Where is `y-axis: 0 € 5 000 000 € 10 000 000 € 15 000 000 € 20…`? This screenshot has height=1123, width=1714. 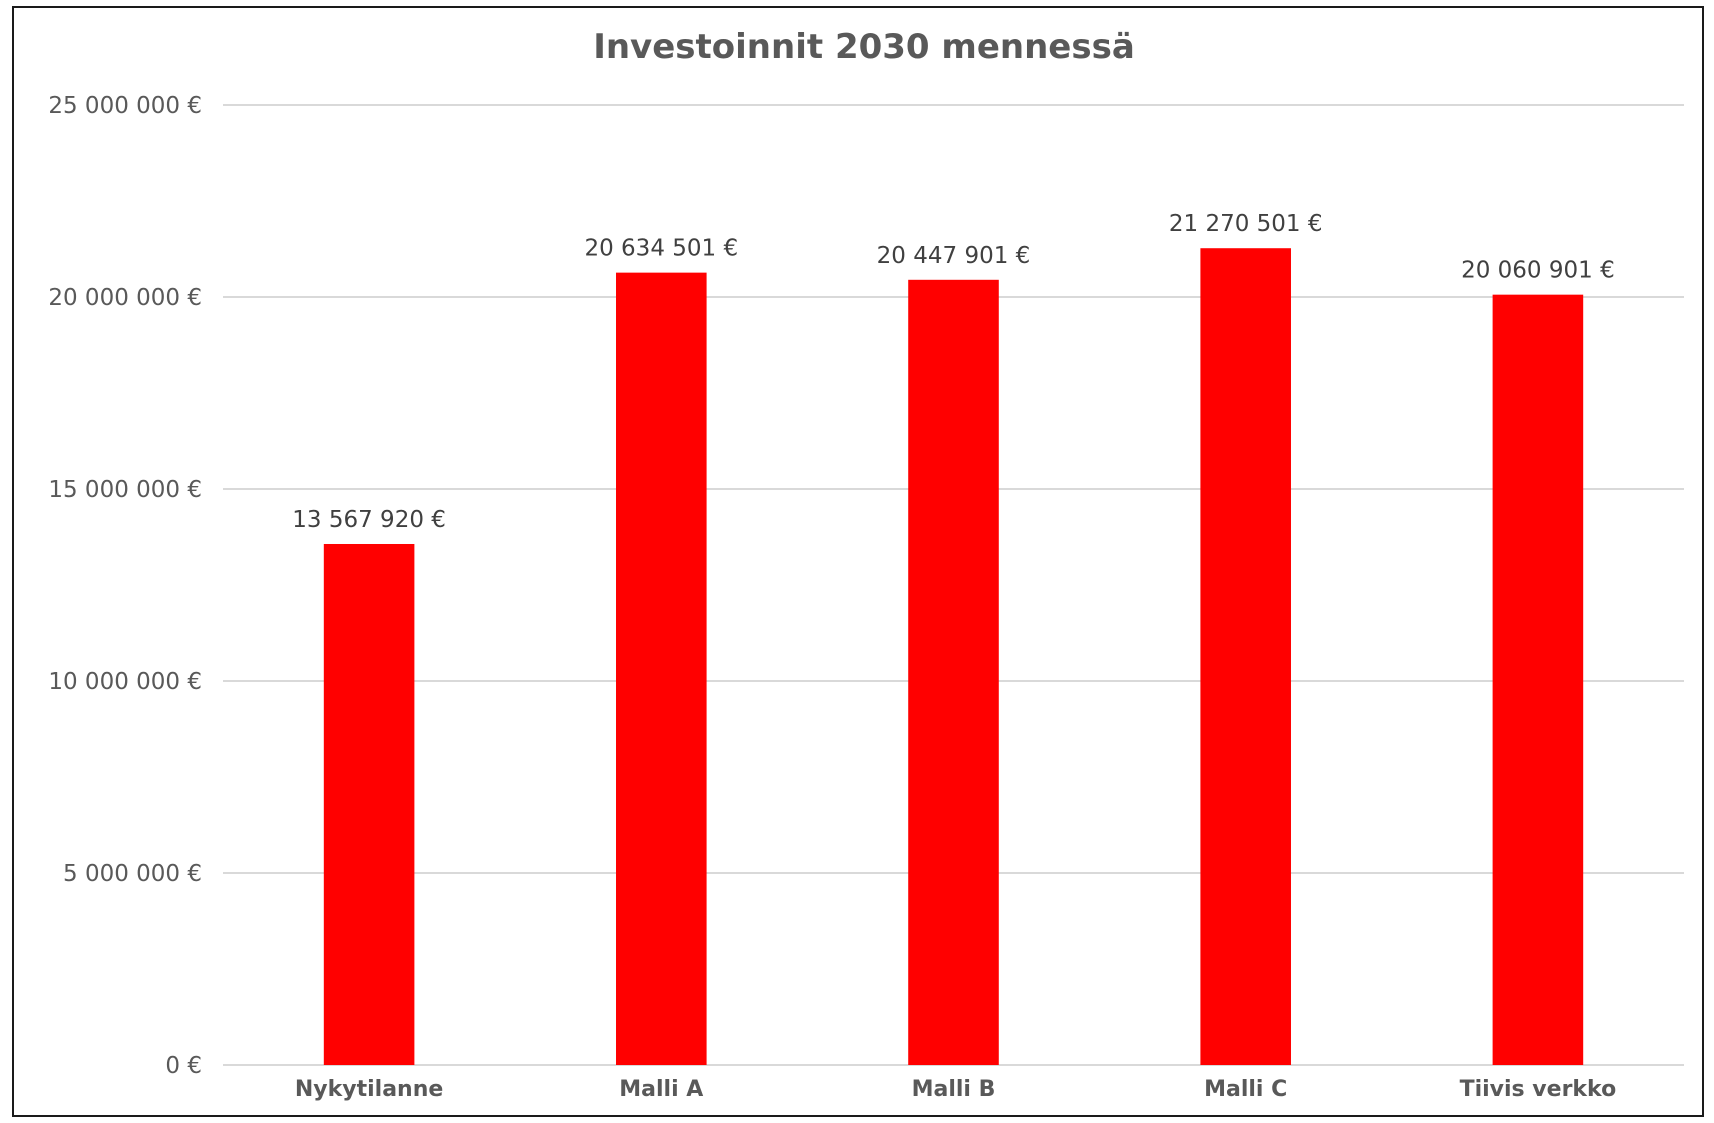 y-axis: 0 € 5 000 000 € 10 000 000 € 15 000 000 € 20… is located at coordinates (125, 586).